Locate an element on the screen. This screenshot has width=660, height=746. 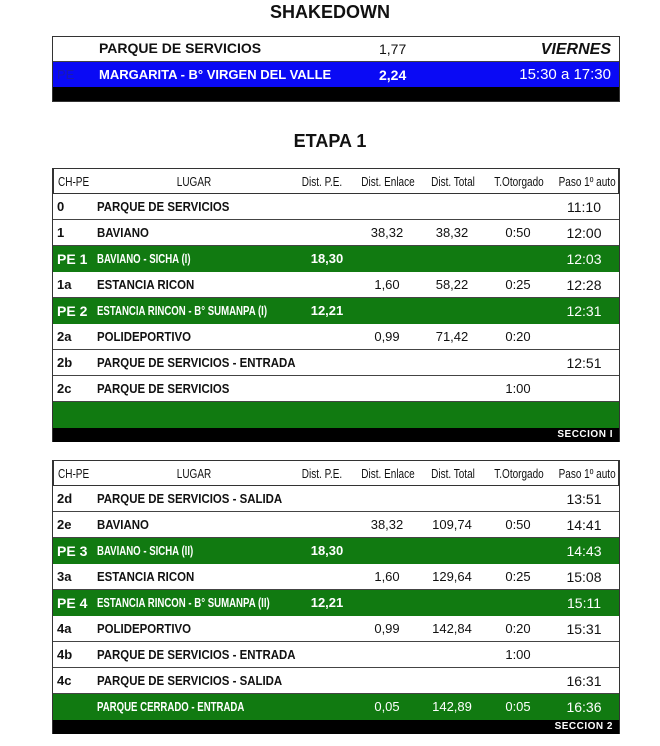
ch-pe: 4b is located at coordinates (65, 654).